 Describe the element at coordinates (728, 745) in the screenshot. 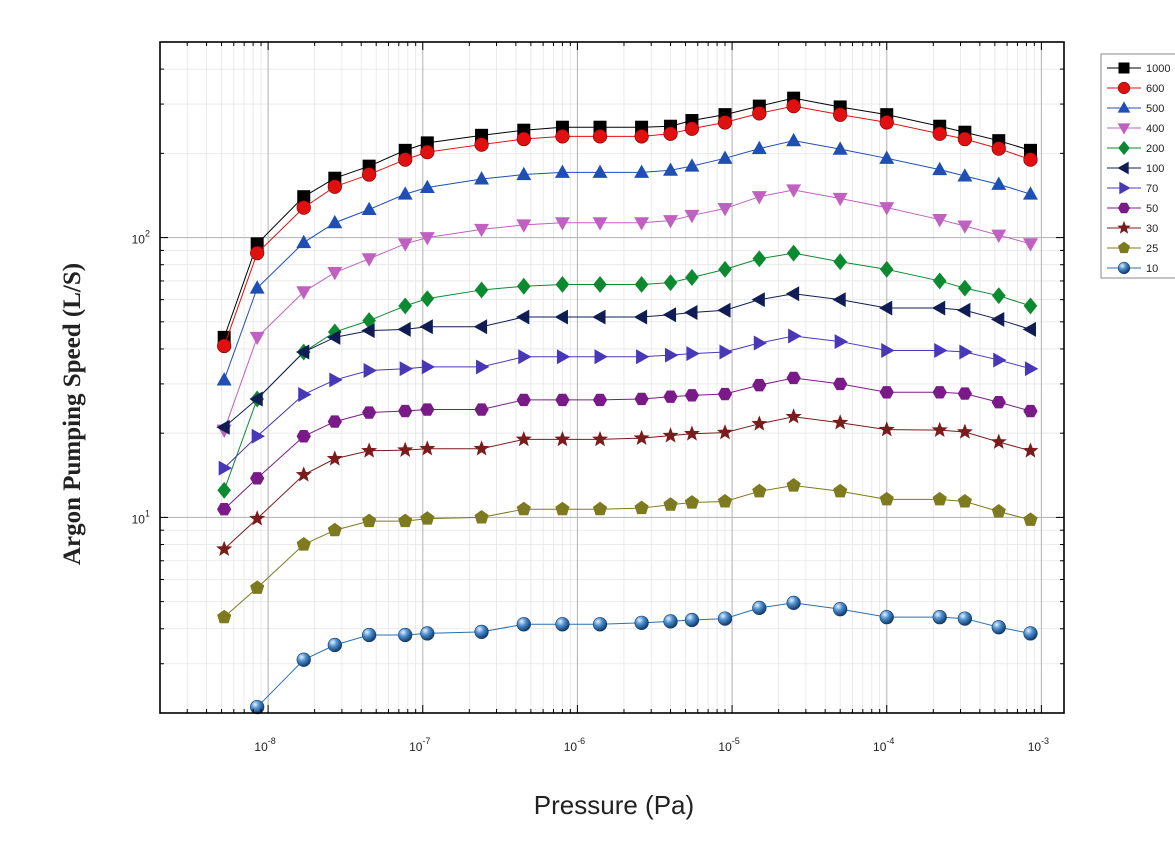

I see `x-tick-label: 10⁻⁵` at that location.